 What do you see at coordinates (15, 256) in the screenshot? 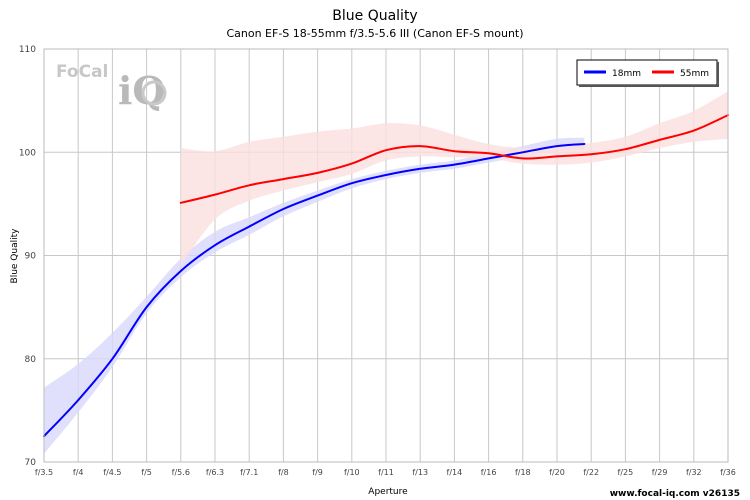
I see `y-axis-label: Blue Quality` at bounding box center [15, 256].